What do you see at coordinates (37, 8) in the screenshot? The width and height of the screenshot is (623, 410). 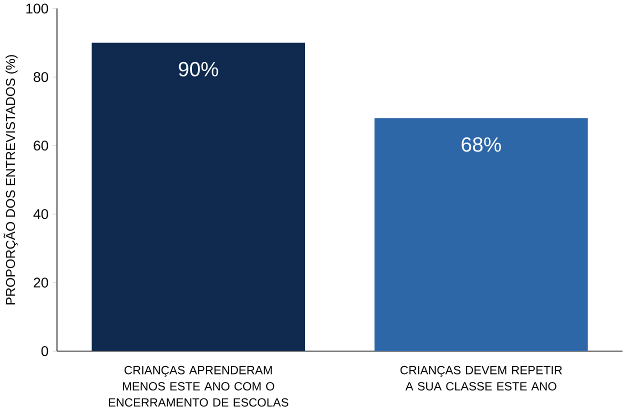 I see `y-tick-label: 100` at bounding box center [37, 8].